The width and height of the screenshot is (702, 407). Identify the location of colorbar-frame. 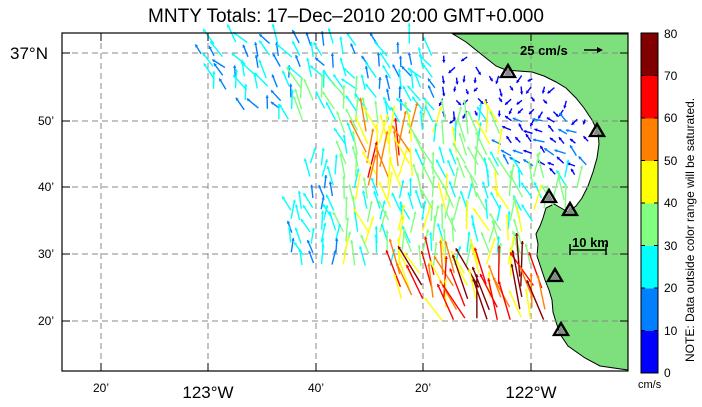
(649, 203).